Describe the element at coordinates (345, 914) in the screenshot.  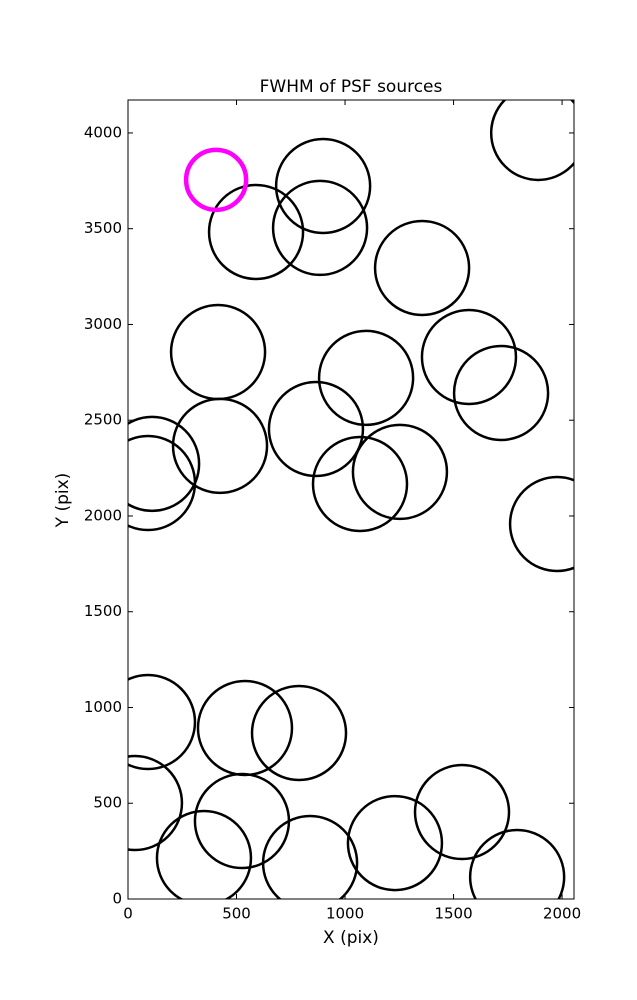
I see `x-tick-label: 1000` at that location.